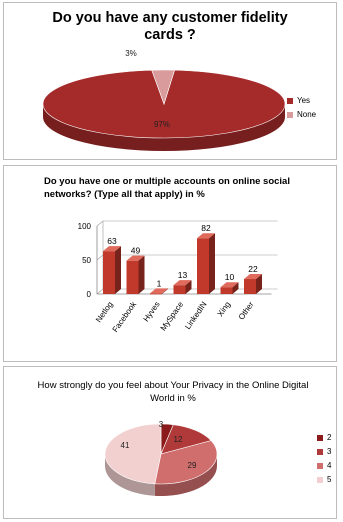 This screenshot has height=522, width=343. I want to click on data-label: 13, so click(183, 275).